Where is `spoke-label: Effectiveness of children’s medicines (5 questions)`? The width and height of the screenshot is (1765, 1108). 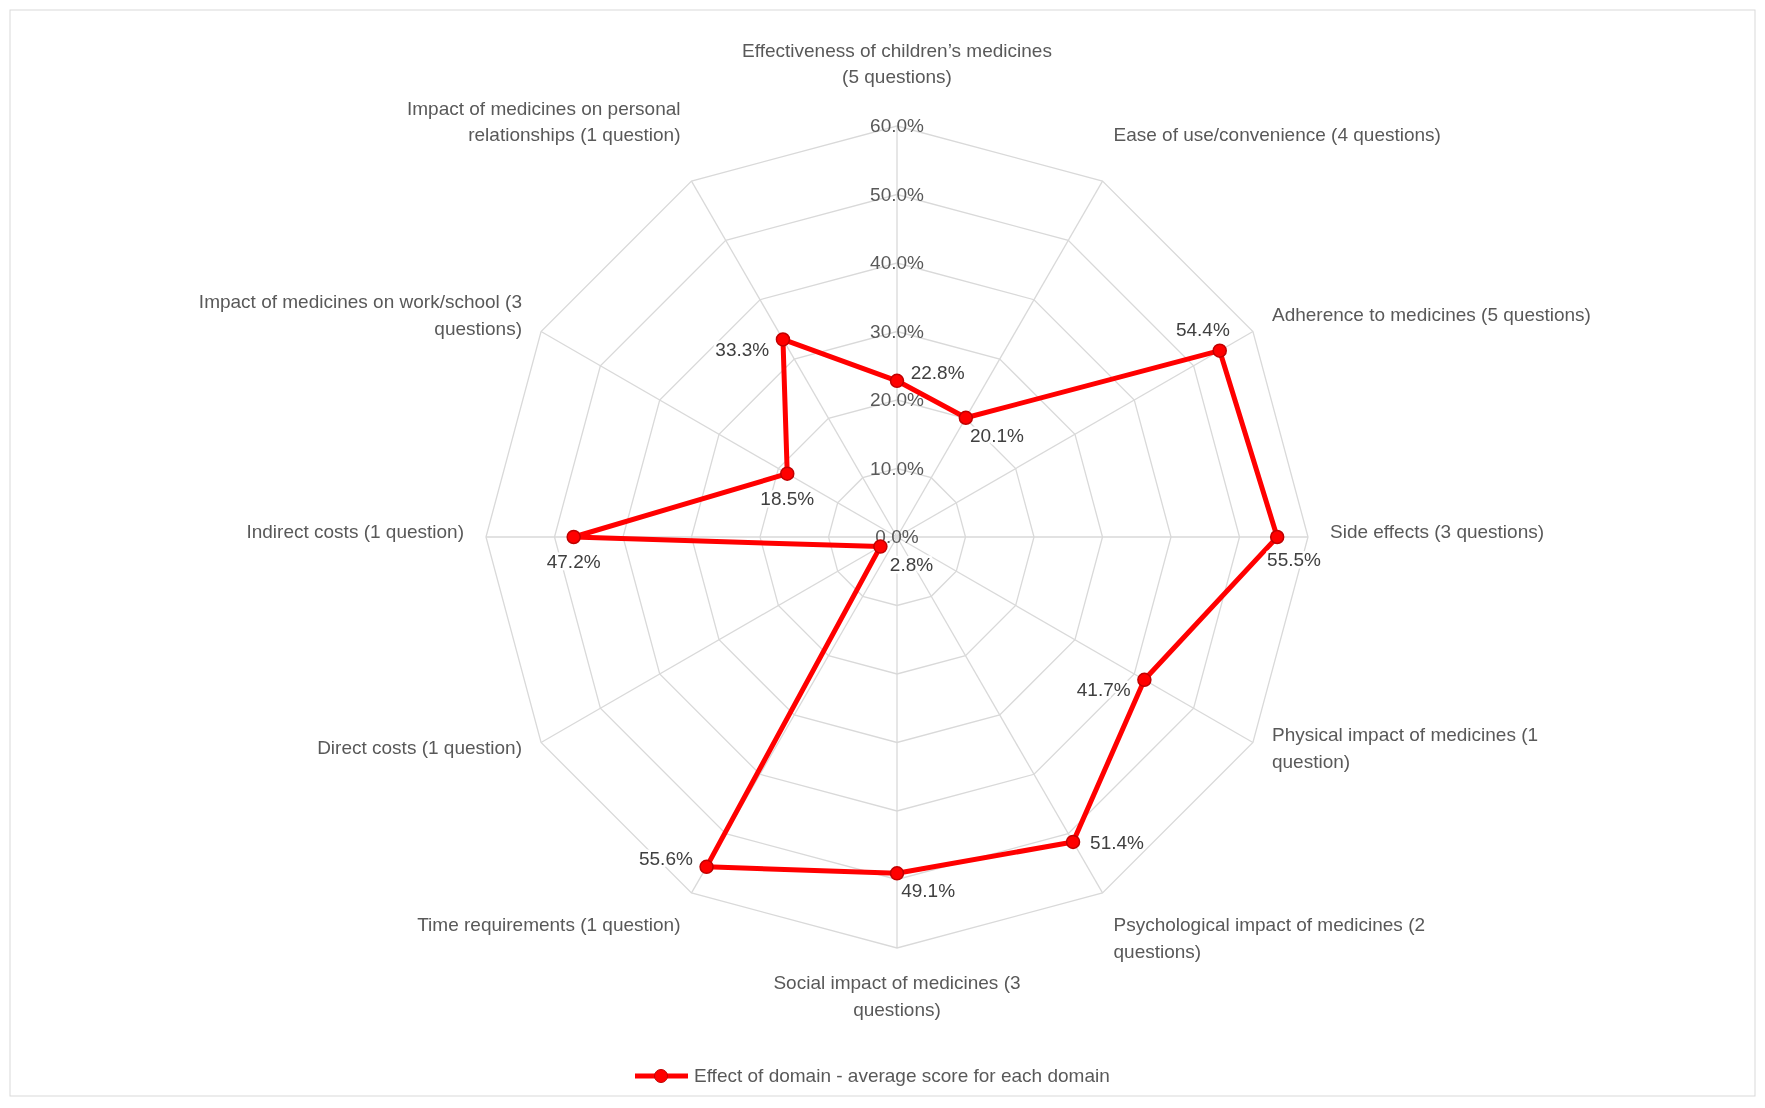
spoke-label: Effectiveness of children’s medicines (5 questions) is located at coordinates (897, 63).